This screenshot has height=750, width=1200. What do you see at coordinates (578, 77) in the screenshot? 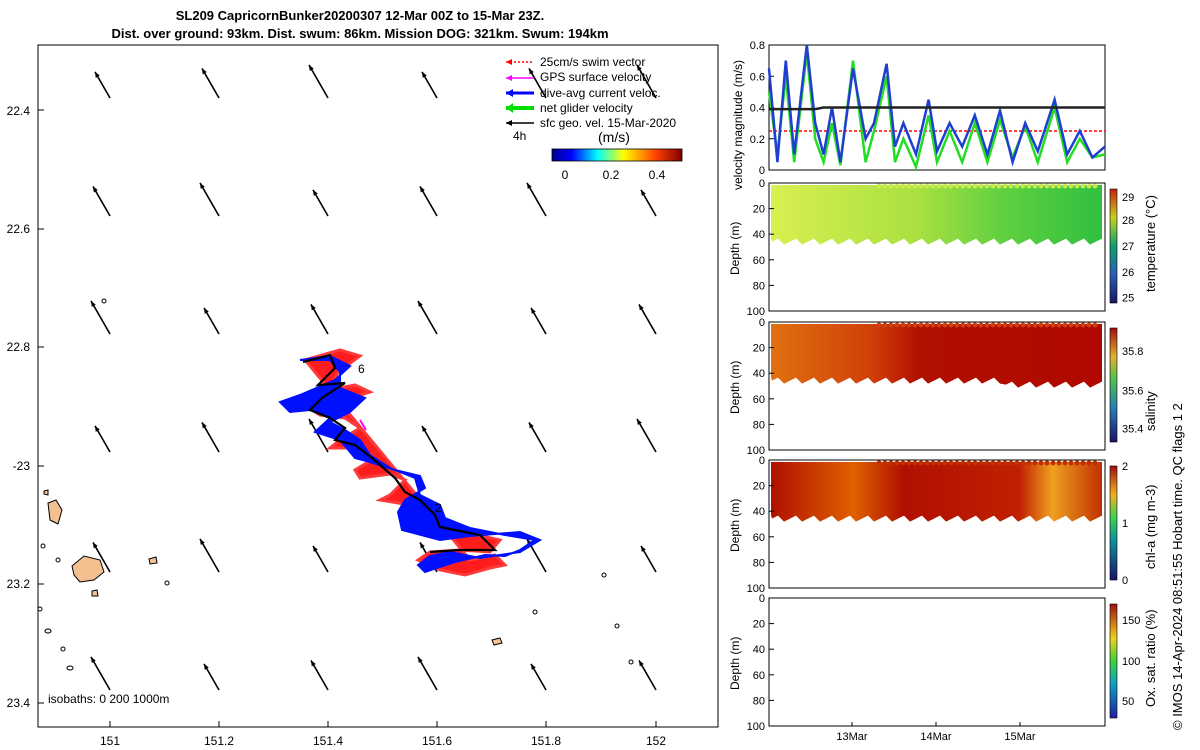
I see `legend-item-gps-surface-velocity: GPS surface velocity` at bounding box center [578, 77].